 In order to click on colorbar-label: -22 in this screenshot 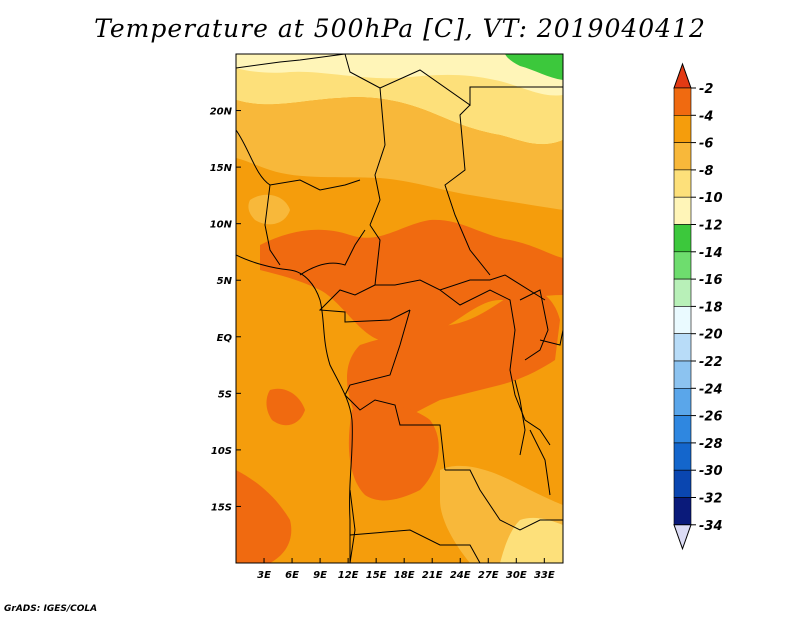, I will do `click(711, 362)`.